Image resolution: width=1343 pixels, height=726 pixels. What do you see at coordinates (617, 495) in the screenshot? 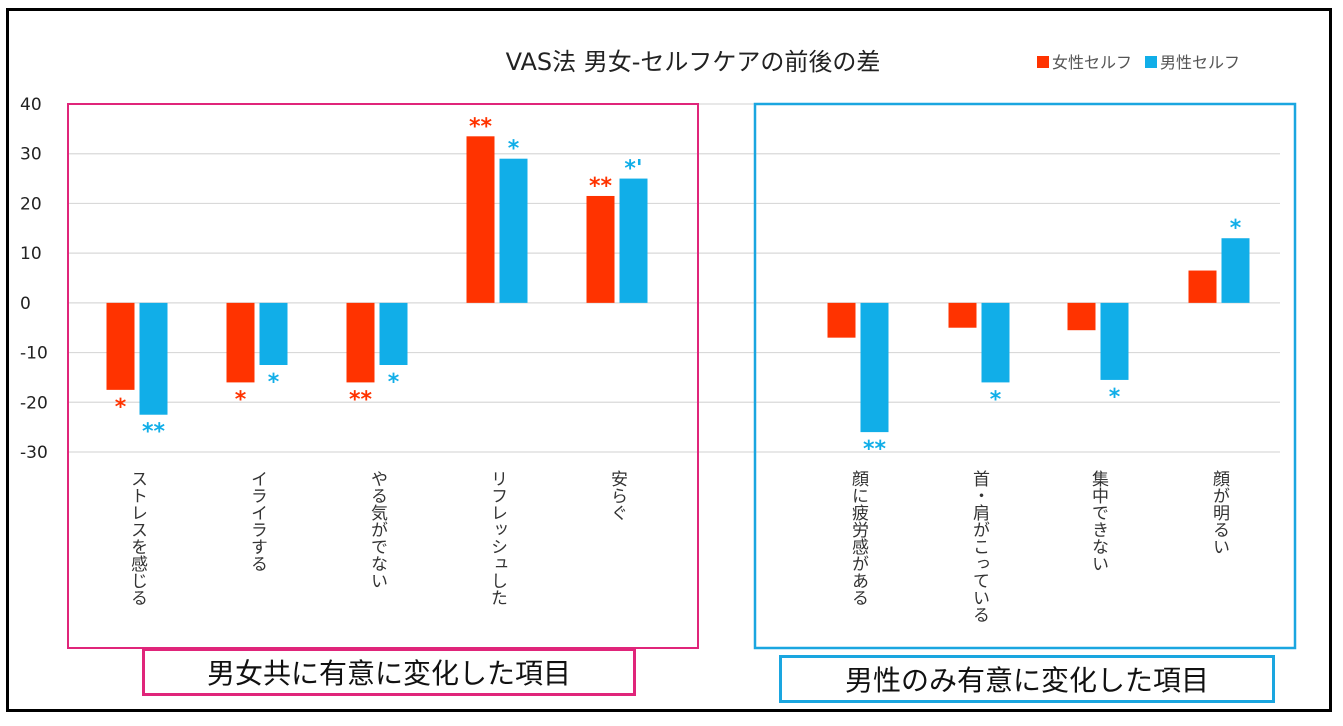
I see `category-label: 安らぐ` at bounding box center [617, 495].